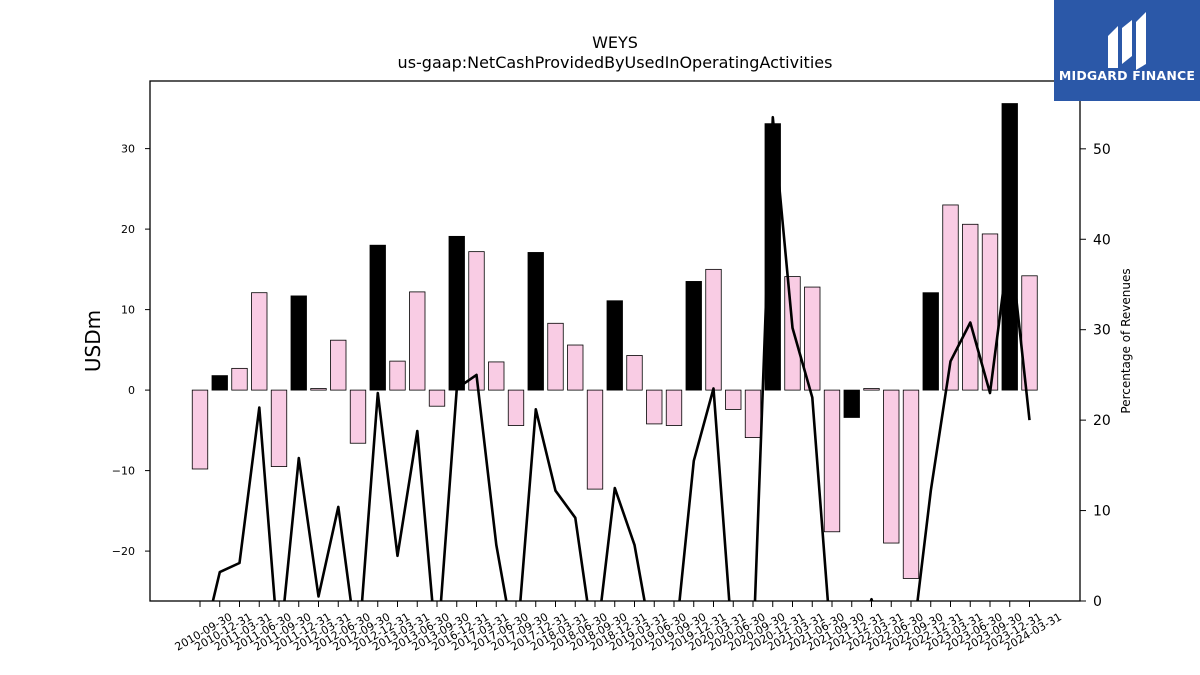  Describe the element at coordinates (123, 551) in the screenshot. I see `y-tick-label: −20` at that location.